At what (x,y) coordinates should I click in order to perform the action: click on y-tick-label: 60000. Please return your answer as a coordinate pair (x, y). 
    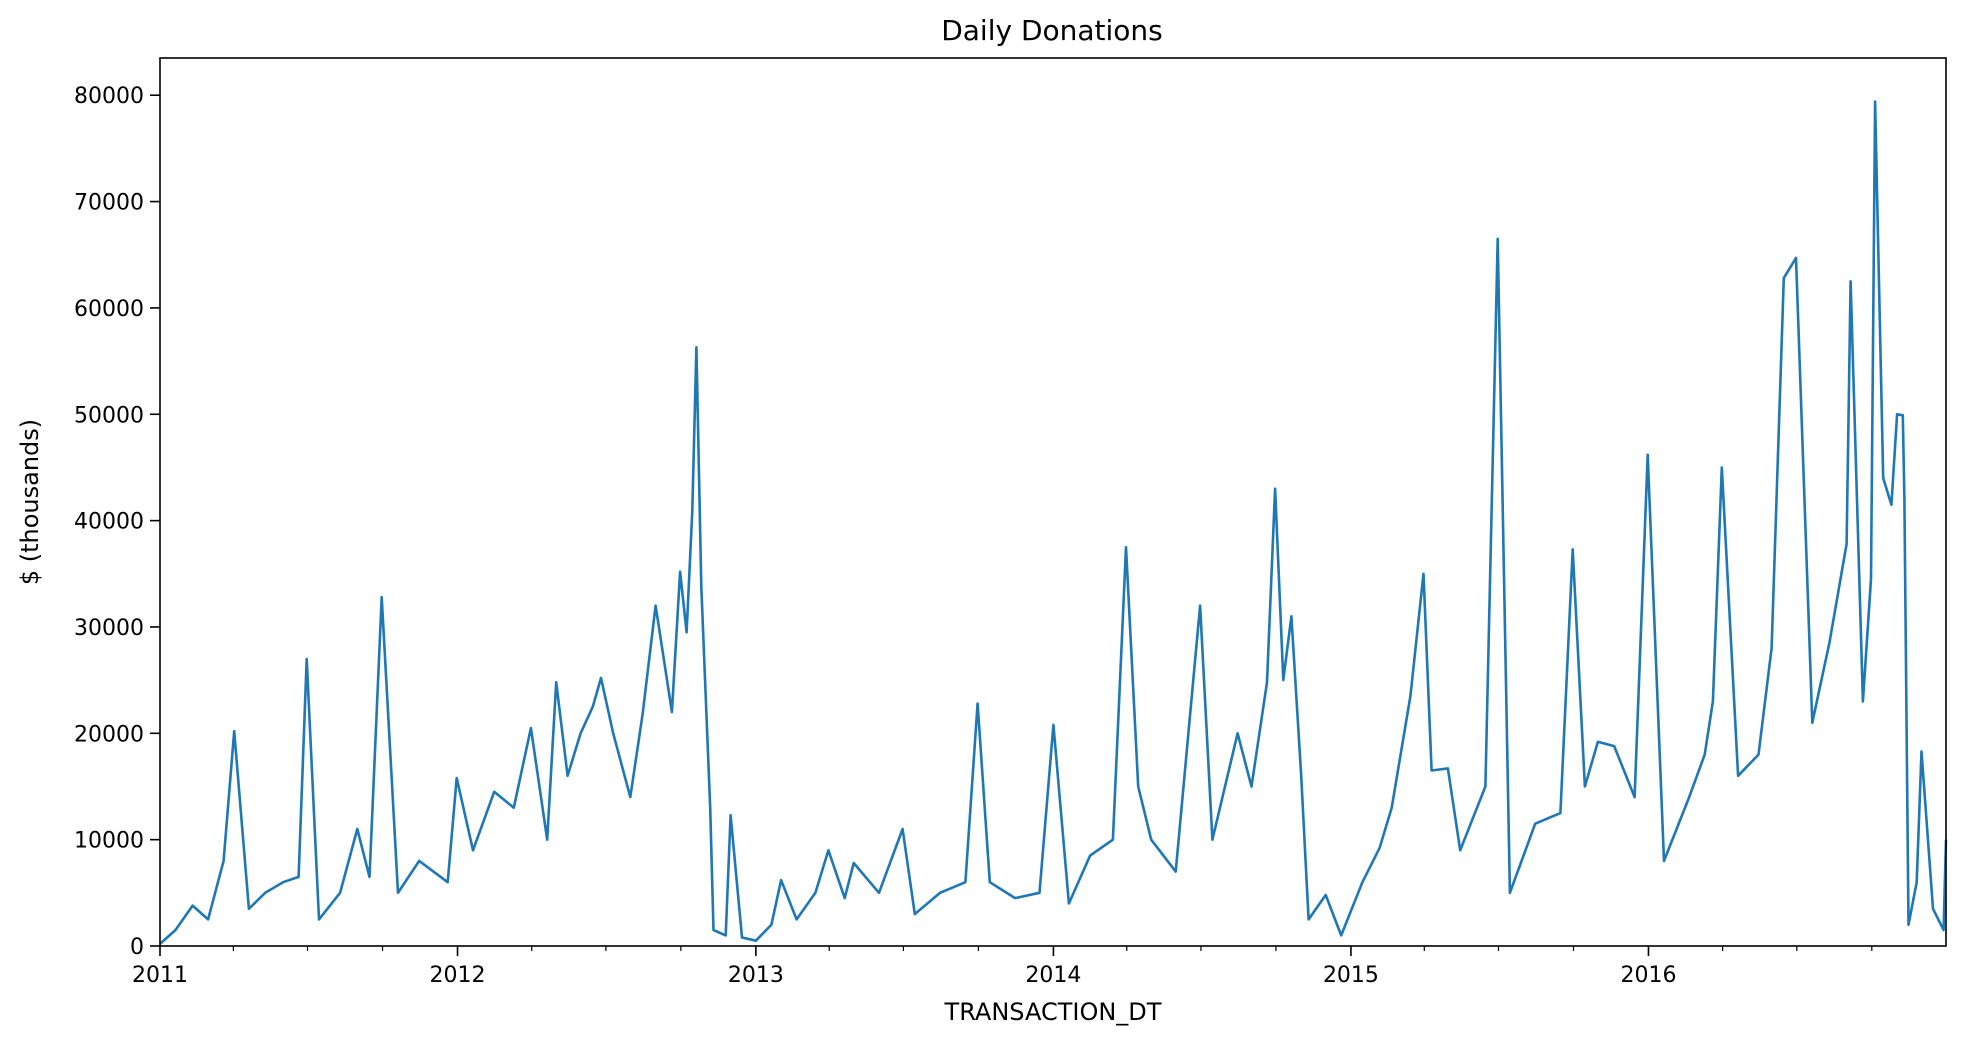
    Looking at the image, I should click on (109, 309).